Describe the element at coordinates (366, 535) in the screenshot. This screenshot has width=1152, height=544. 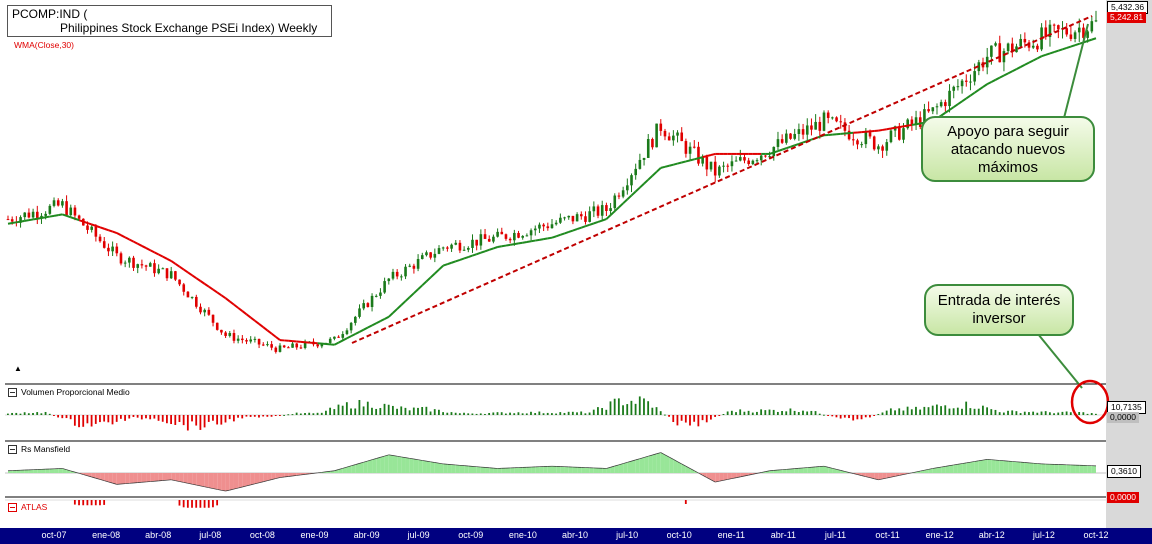
I see `date-axis-label: abr-09` at that location.